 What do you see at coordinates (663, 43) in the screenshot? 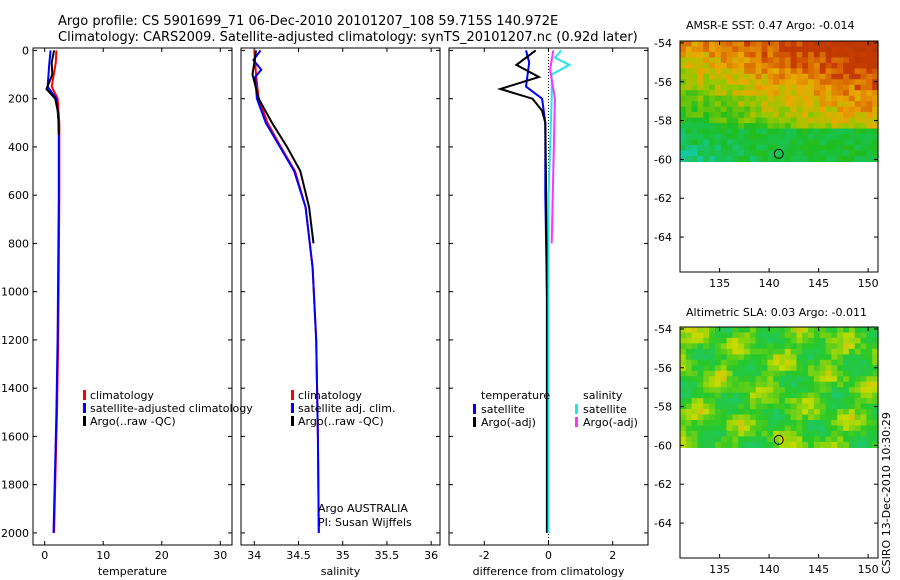
I see `y-tick-label: -54` at bounding box center [663, 43].